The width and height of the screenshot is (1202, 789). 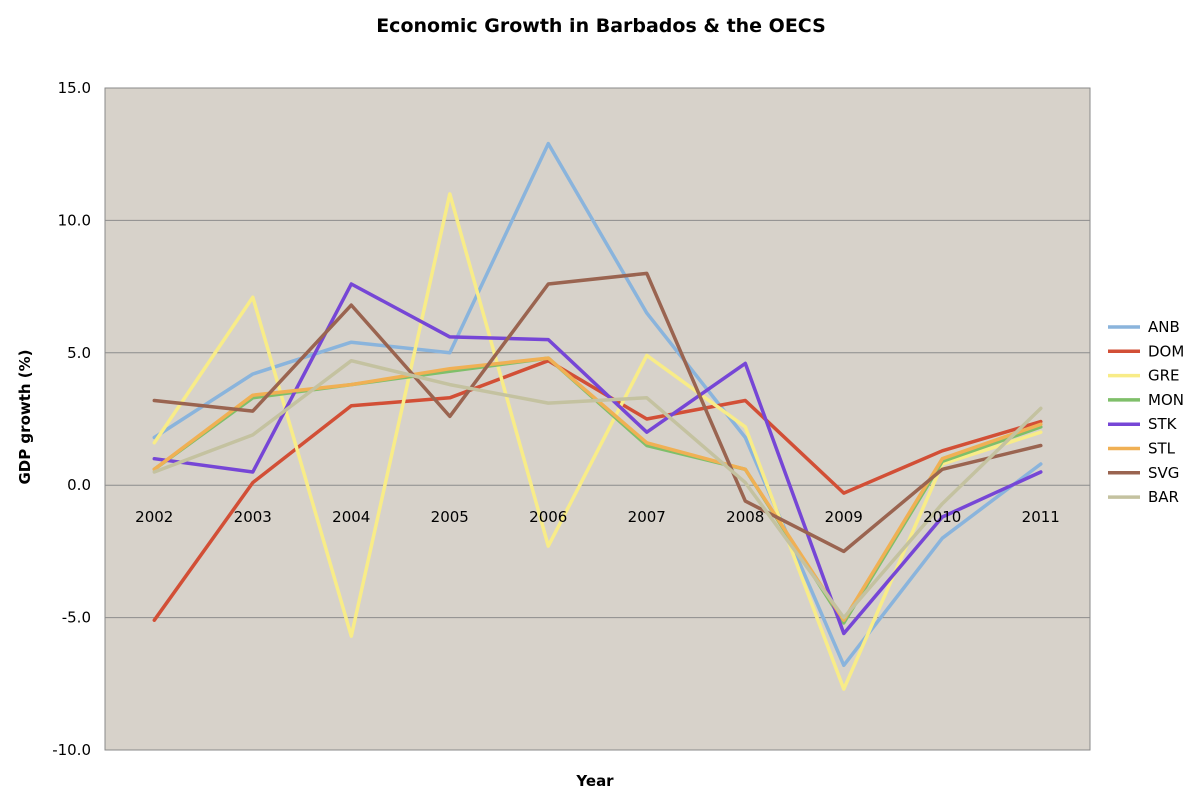 What do you see at coordinates (450, 517) in the screenshot?
I see `x-tick-label: 2005` at bounding box center [450, 517].